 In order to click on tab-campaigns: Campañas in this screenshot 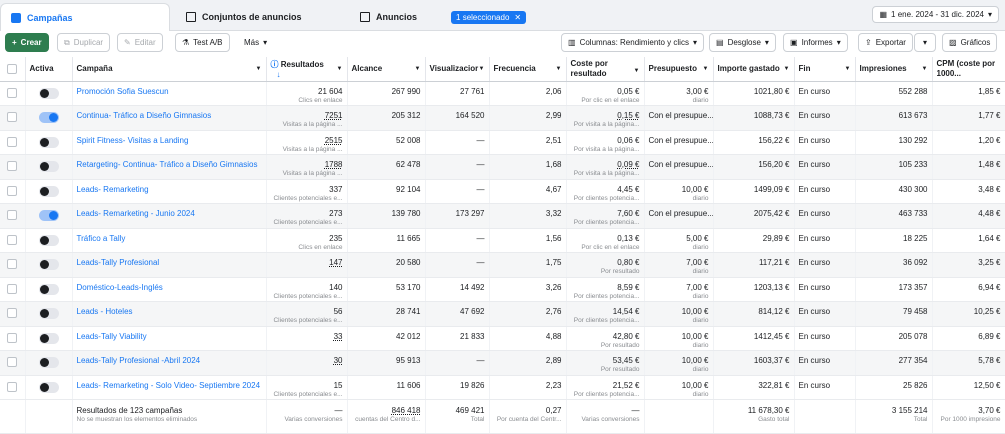, I will do `click(85, 17)`.